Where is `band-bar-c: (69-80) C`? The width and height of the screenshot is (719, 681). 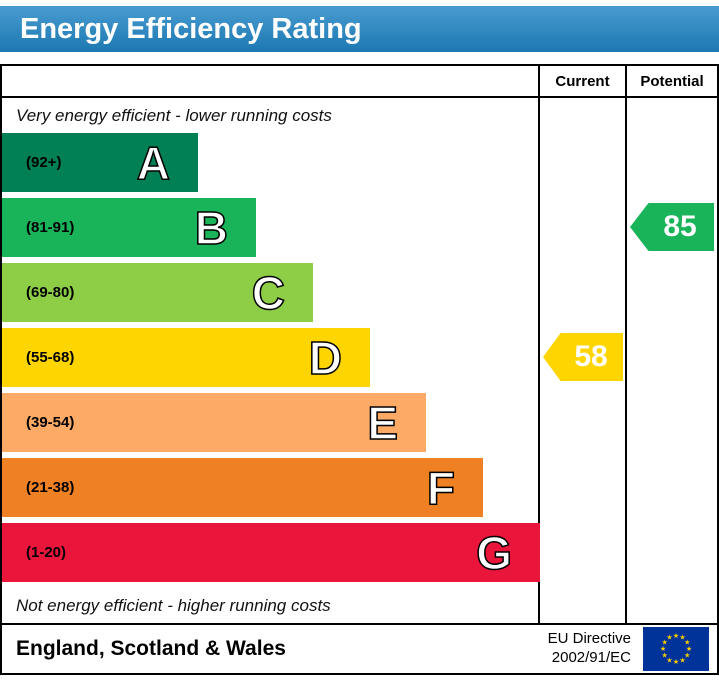 band-bar-c: (69-80) C is located at coordinates (157, 292).